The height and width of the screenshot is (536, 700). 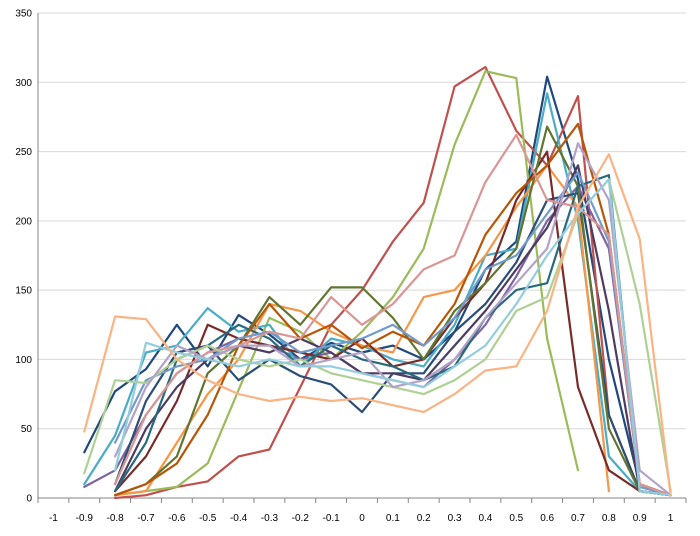 What do you see at coordinates (270, 518) in the screenshot?
I see `x-tick-label: -0.3` at bounding box center [270, 518].